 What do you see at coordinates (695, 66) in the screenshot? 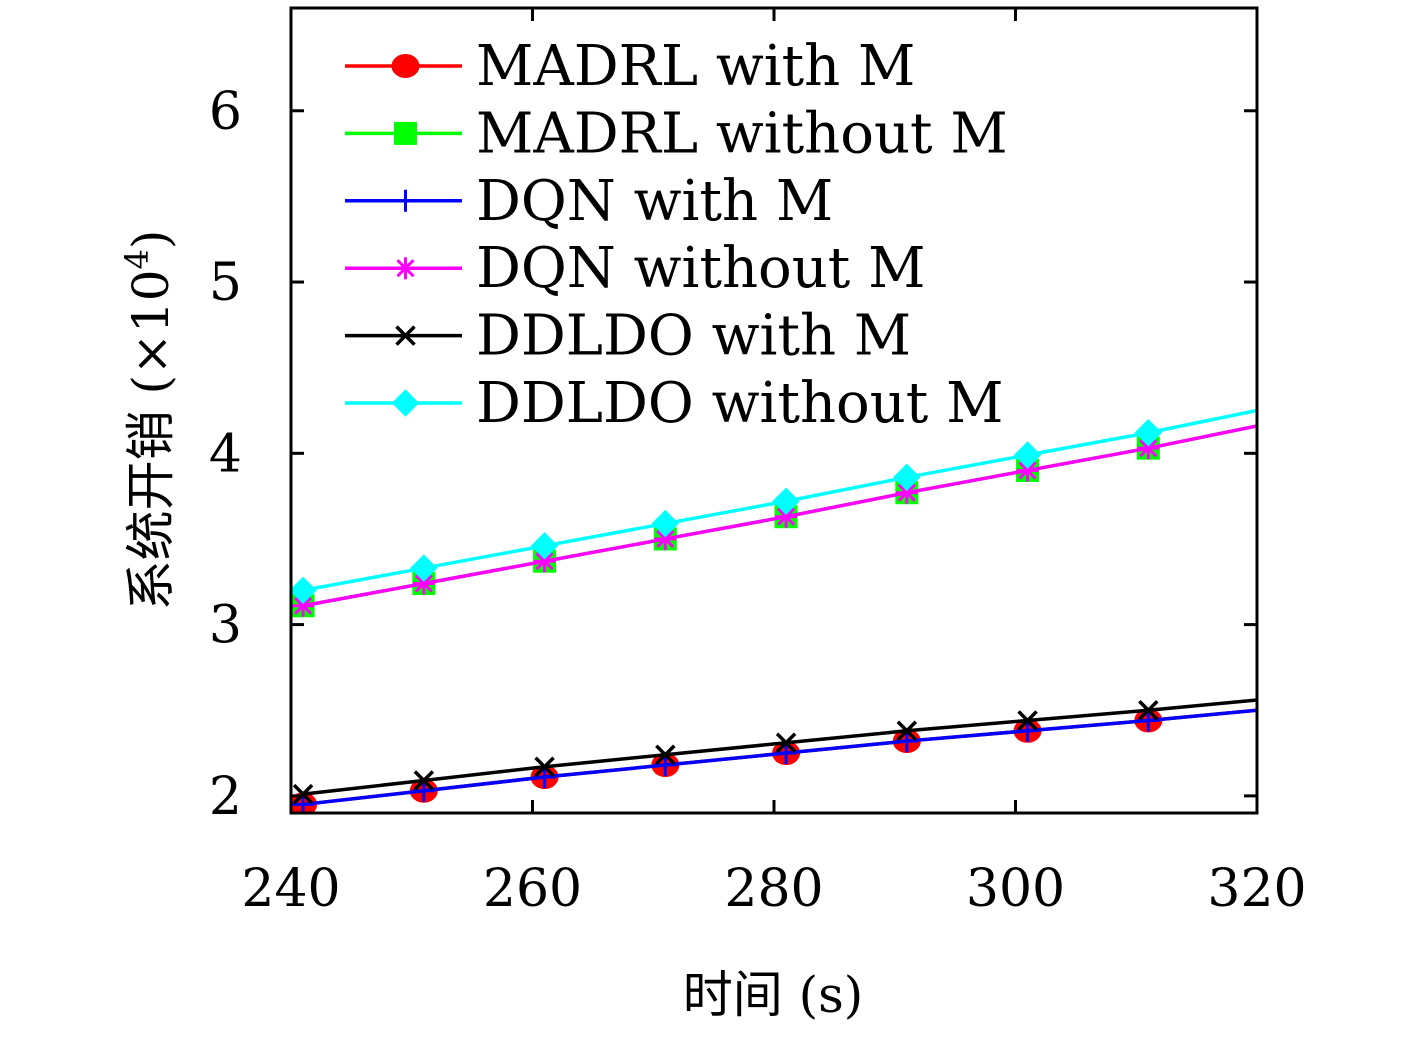
I see `legend-label: MADRL with M` at bounding box center [695, 66].